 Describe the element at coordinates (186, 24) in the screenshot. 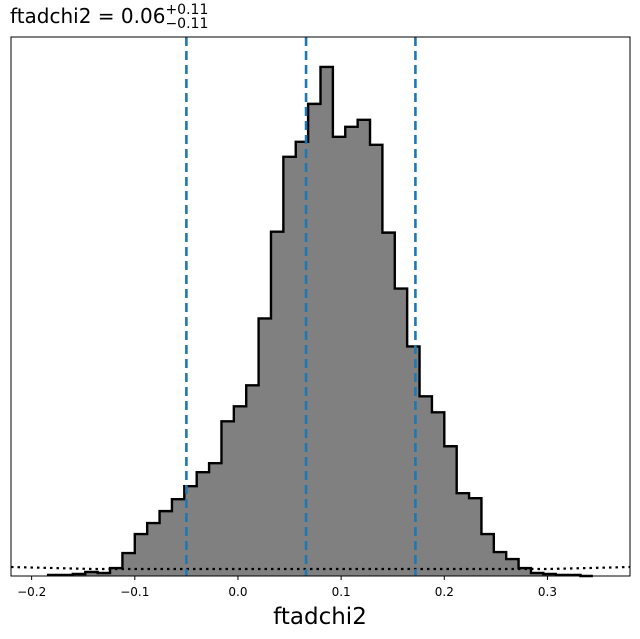

I see `title-lower-error: −0.11` at that location.